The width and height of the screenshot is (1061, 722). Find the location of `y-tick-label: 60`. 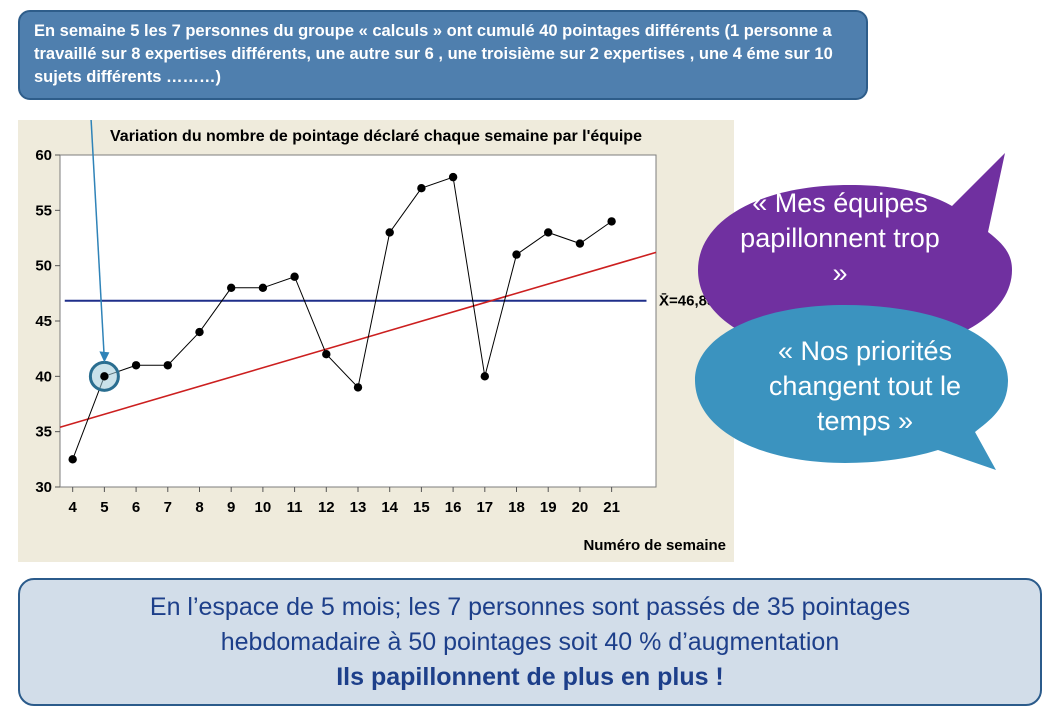

y-tick-label: 60 is located at coordinates (43, 155).